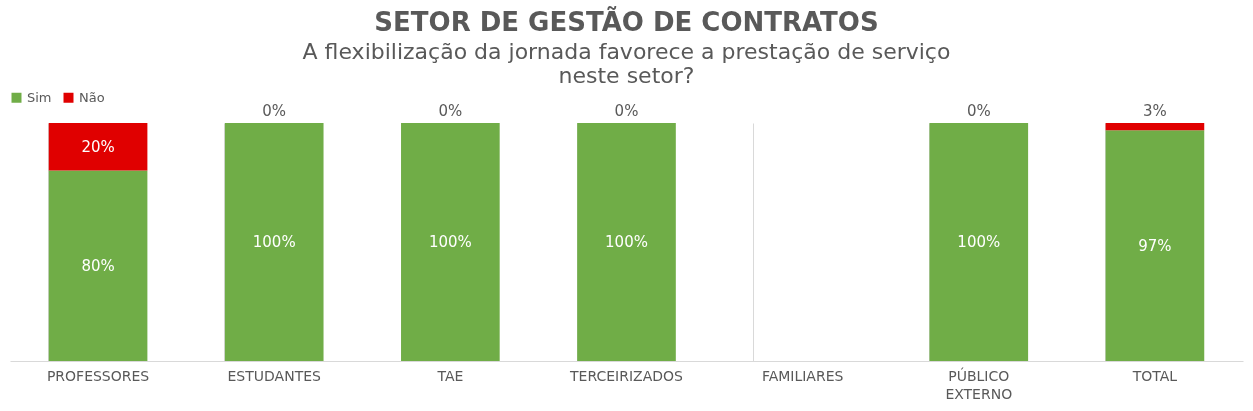  I want to click on data-label: 20%, so click(98, 146).